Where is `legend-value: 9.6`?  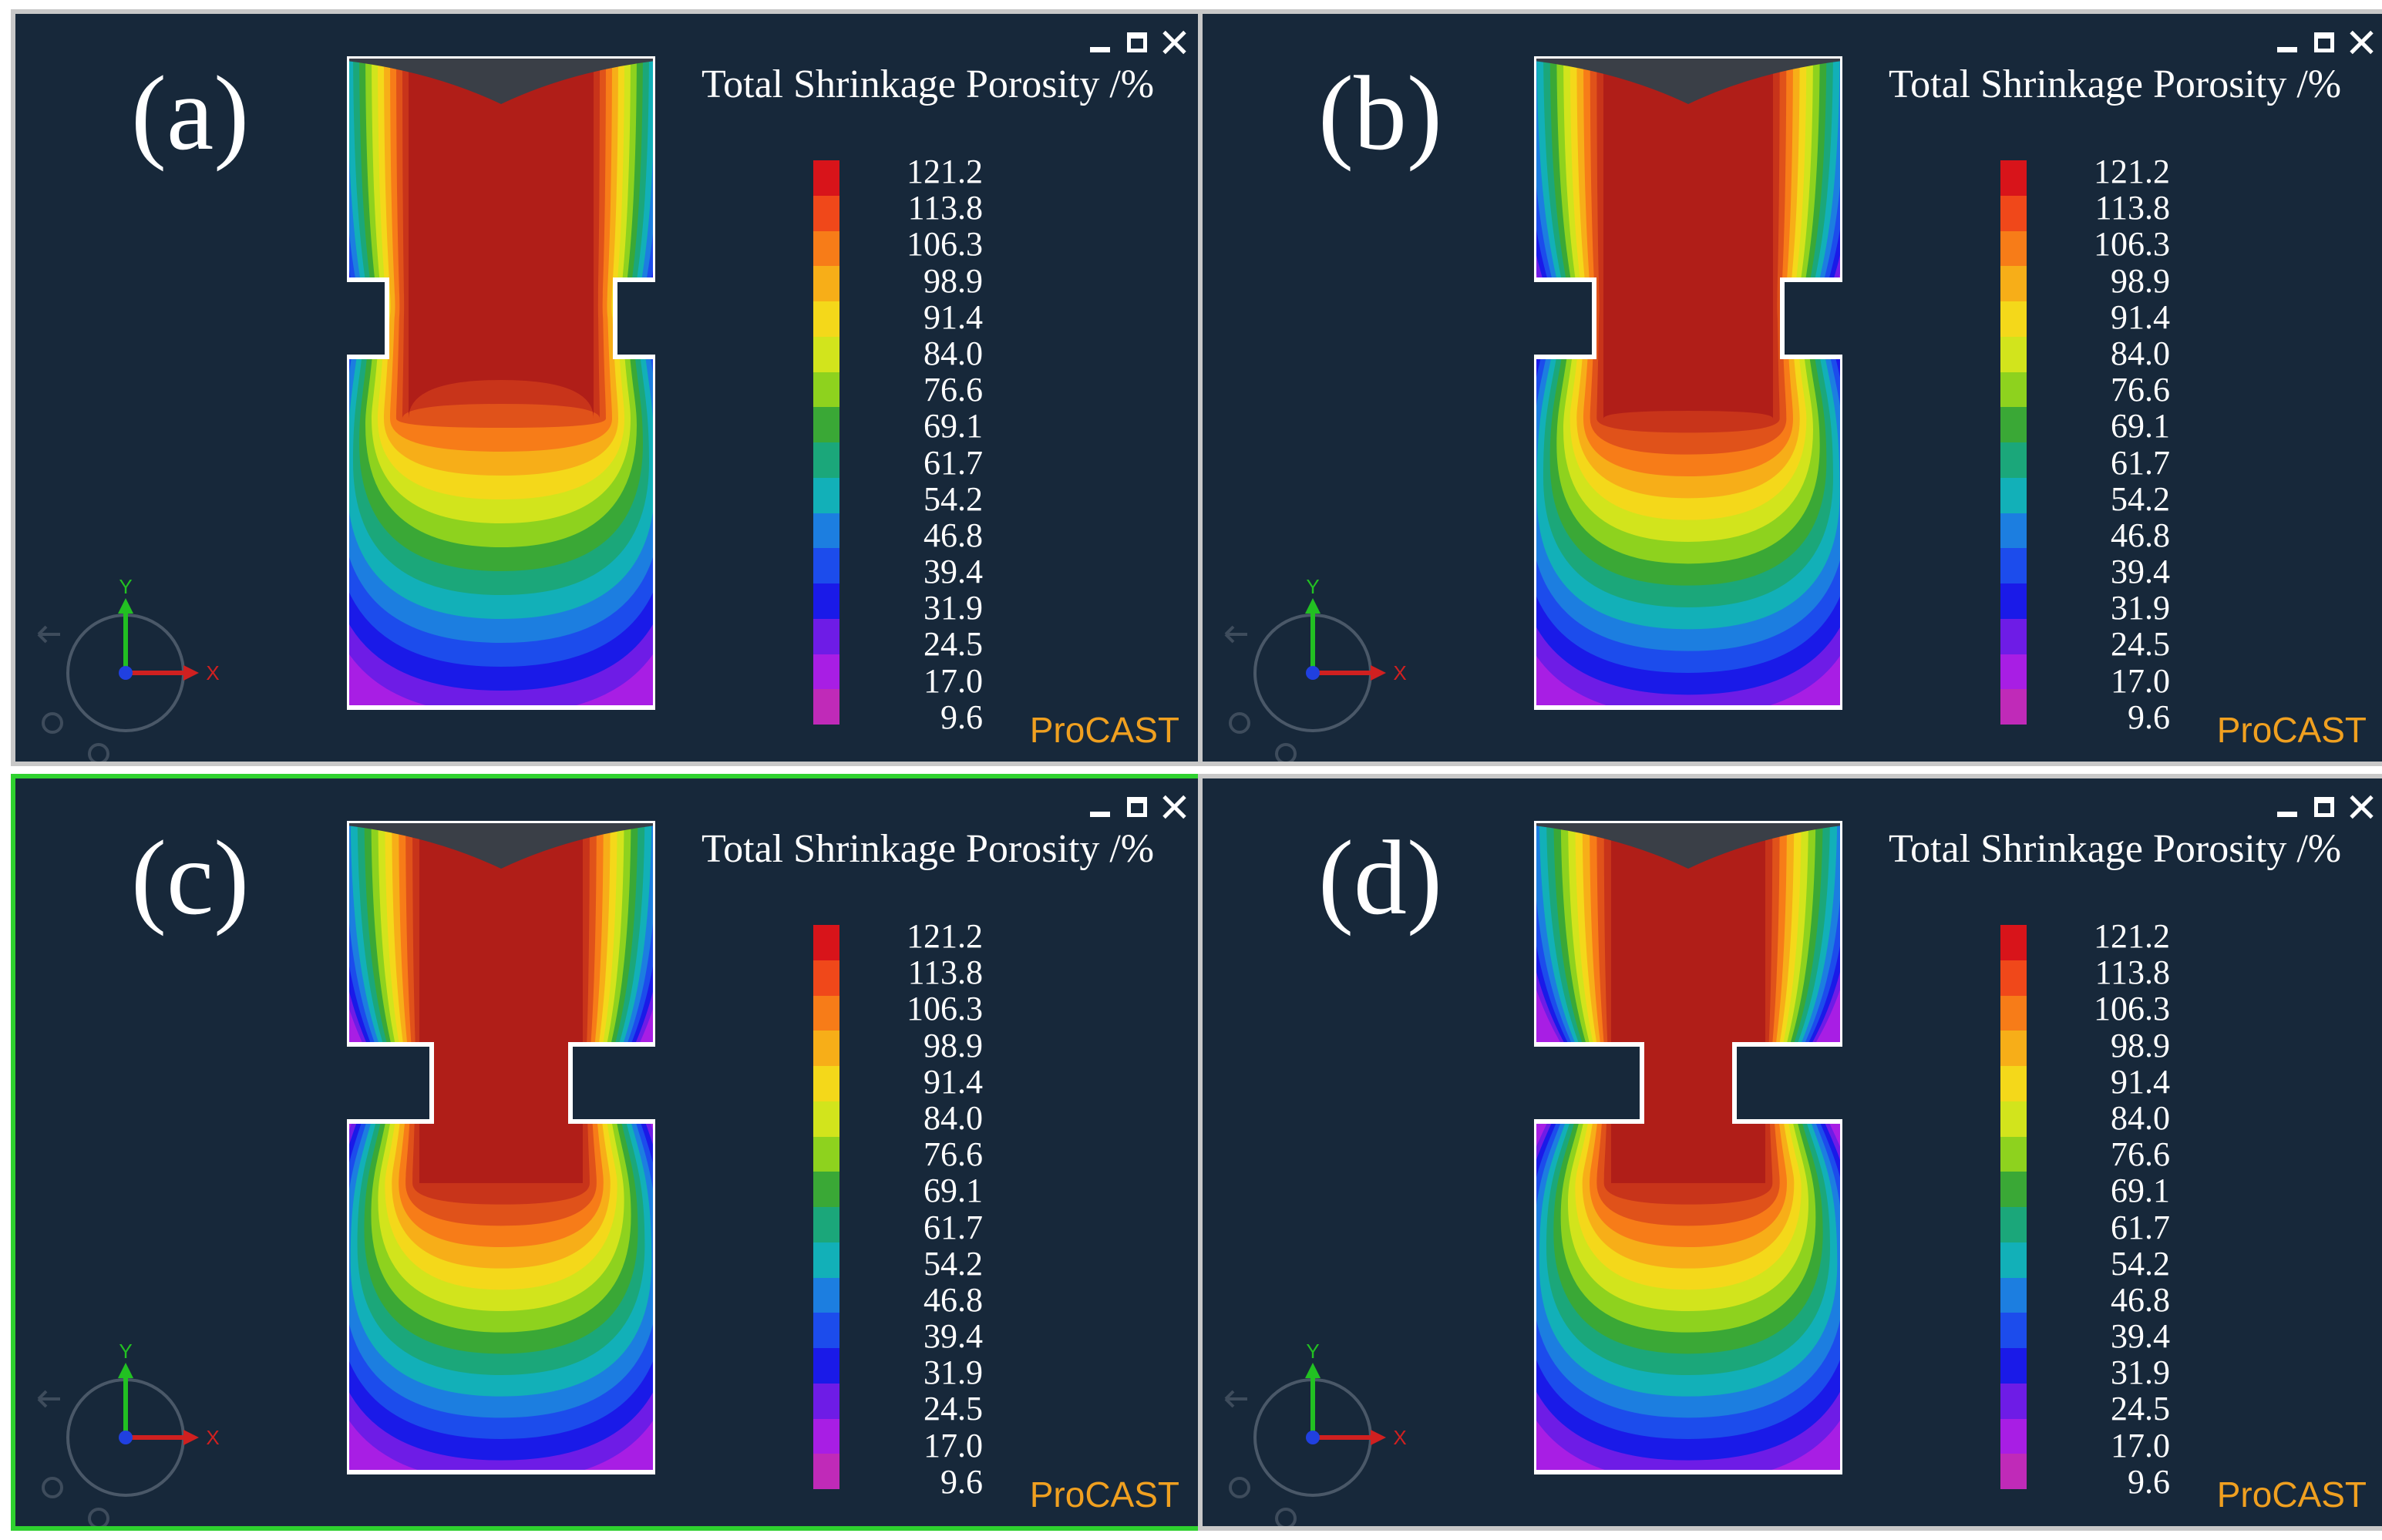
legend-value: 9.6 is located at coordinates (2149, 717).